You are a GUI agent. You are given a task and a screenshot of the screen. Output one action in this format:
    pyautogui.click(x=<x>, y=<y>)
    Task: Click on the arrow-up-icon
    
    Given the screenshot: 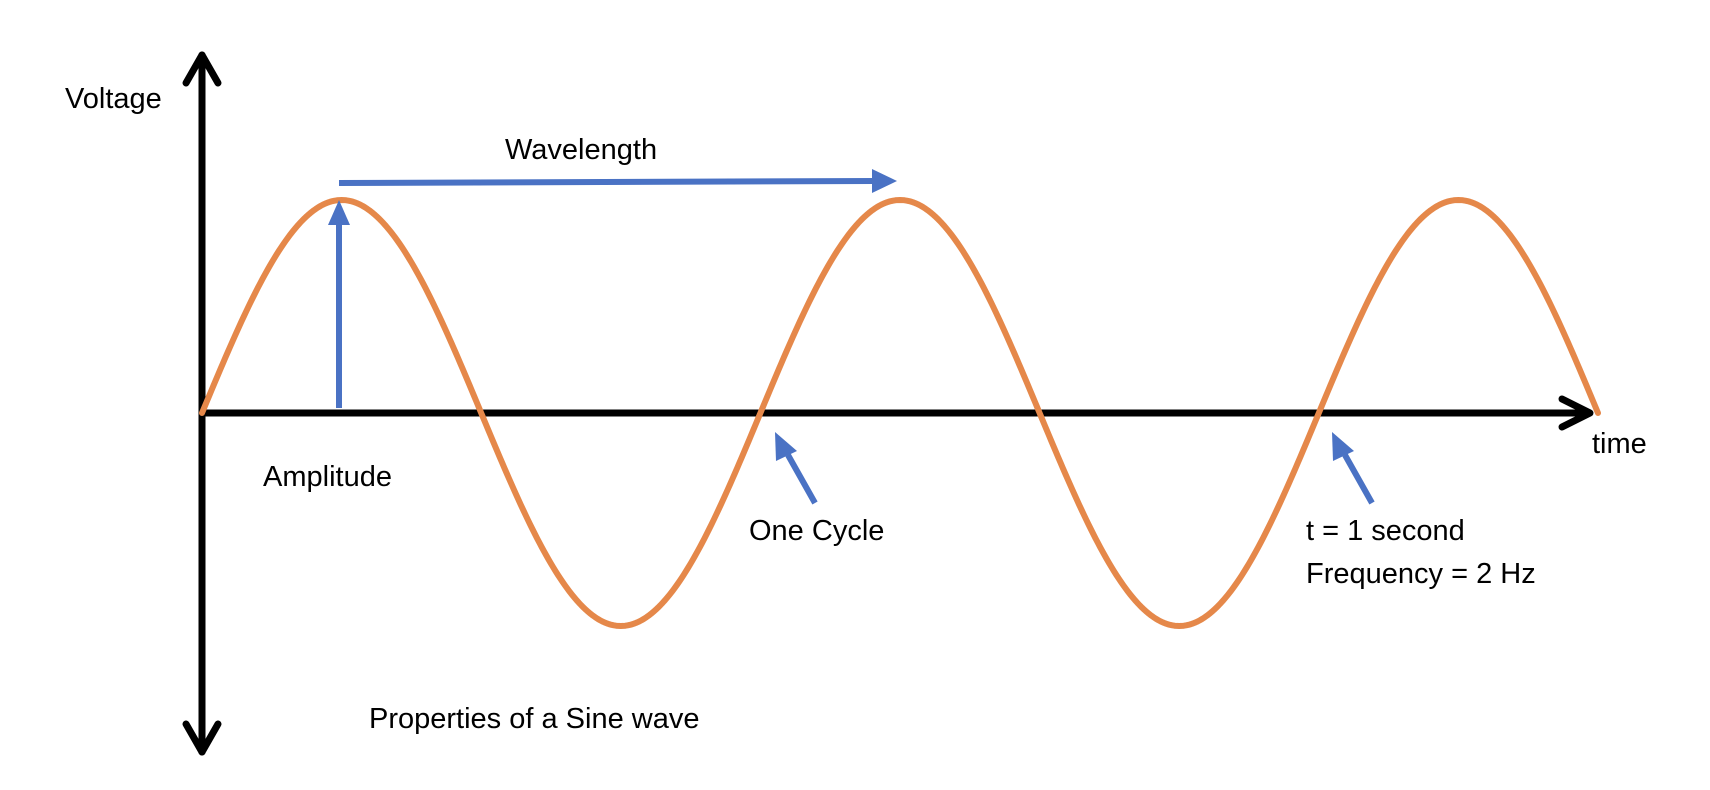 What is the action you would take?
    pyautogui.click(x=202, y=69)
    